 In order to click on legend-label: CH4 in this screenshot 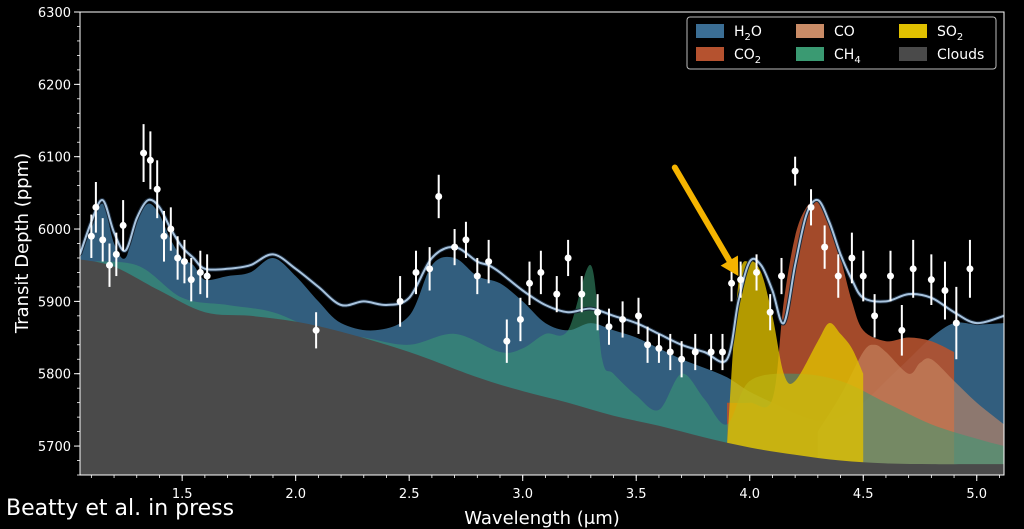, I will do `click(847, 56)`.